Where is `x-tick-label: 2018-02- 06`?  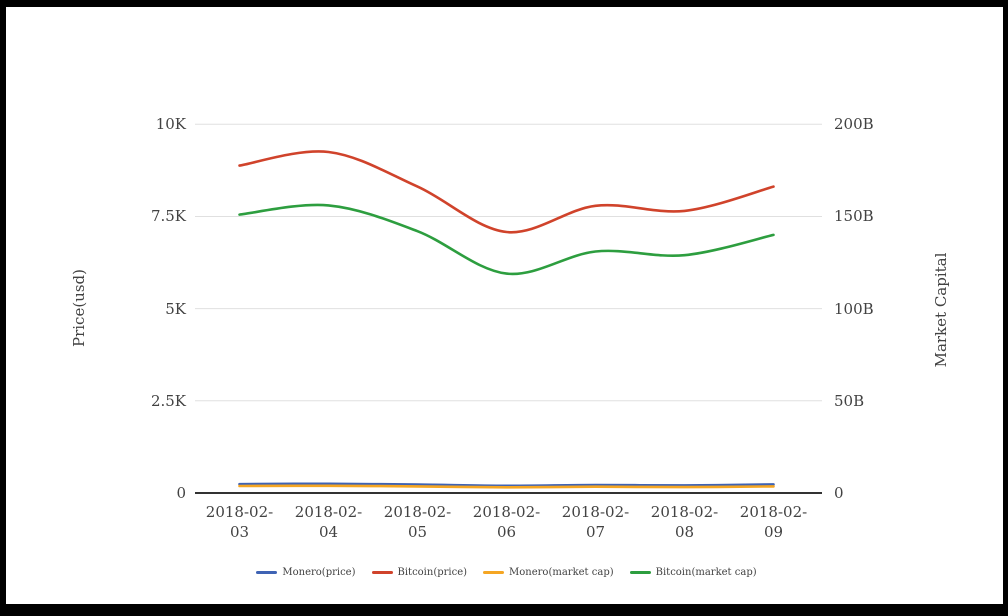
x-tick-label: 2018-02- 06 is located at coordinates (506, 522).